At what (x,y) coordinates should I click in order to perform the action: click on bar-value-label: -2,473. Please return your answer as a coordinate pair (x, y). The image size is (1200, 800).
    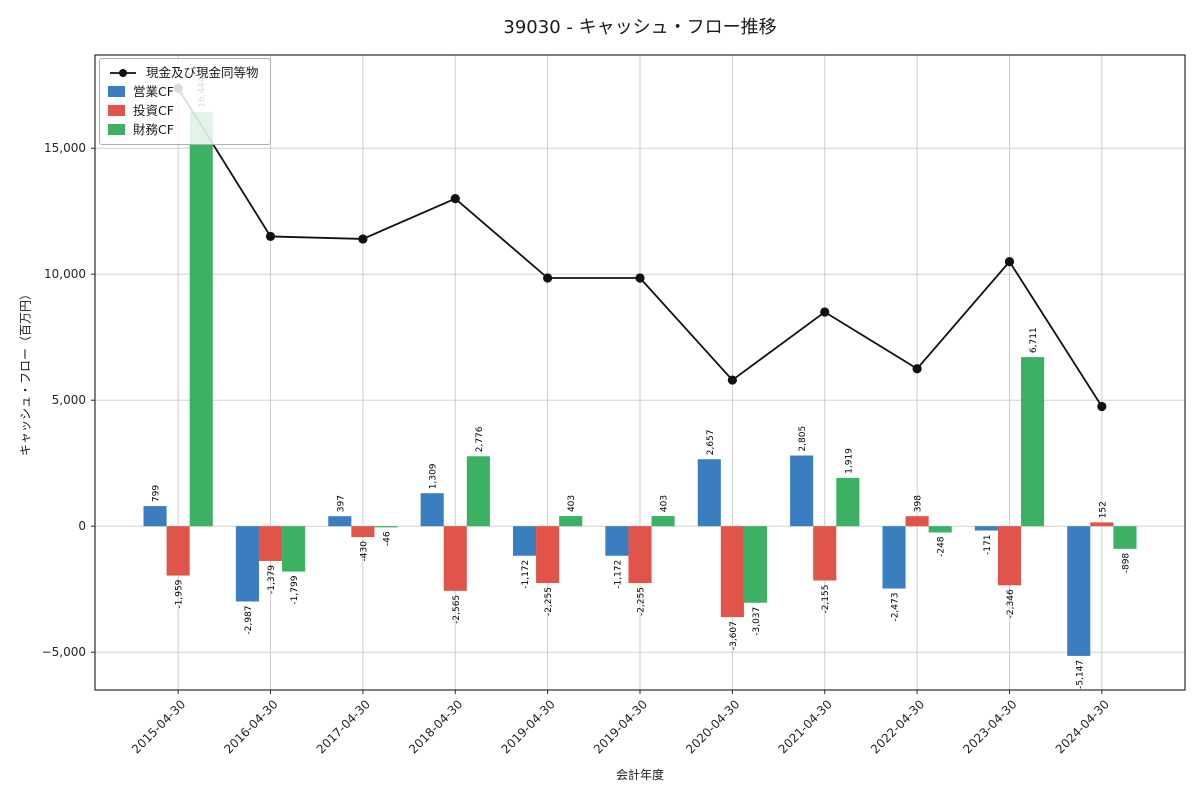
    Looking at the image, I should click on (896, 607).